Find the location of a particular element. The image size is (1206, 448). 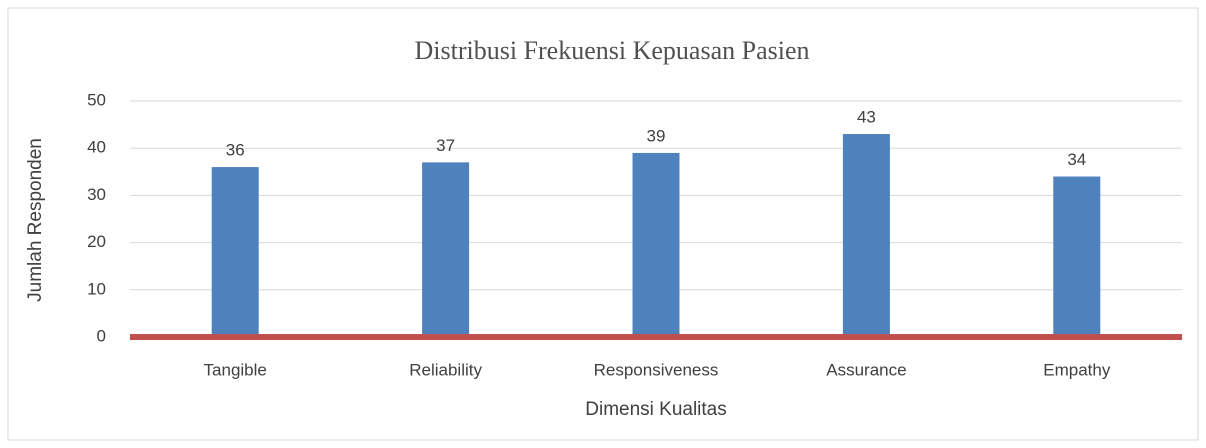

y-tick-label: 30 is located at coordinates (96, 194).